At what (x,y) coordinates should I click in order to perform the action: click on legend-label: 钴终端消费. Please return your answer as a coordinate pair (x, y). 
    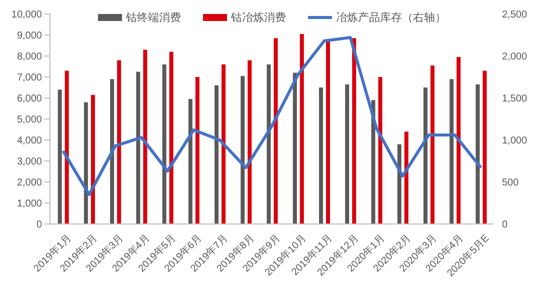
    Looking at the image, I should click on (153, 18).